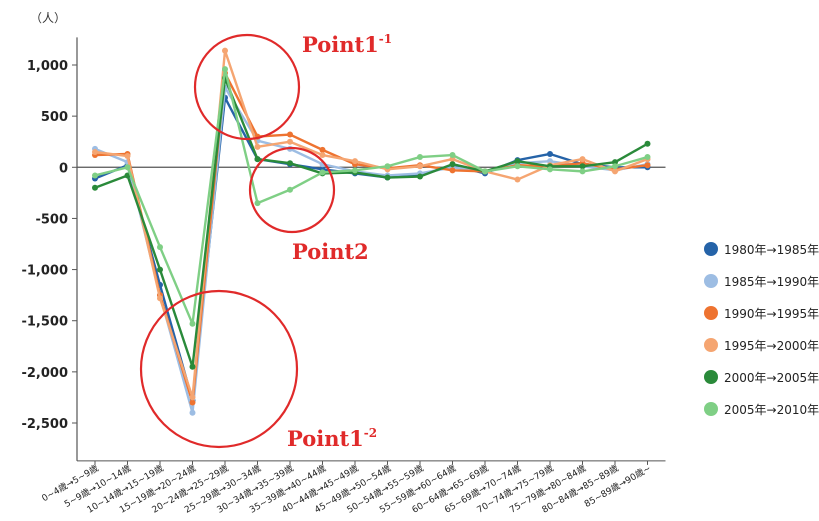 The image size is (819, 521). What do you see at coordinates (332, 438) in the screenshot?
I see `annotation-label: Point1-2` at bounding box center [332, 438].